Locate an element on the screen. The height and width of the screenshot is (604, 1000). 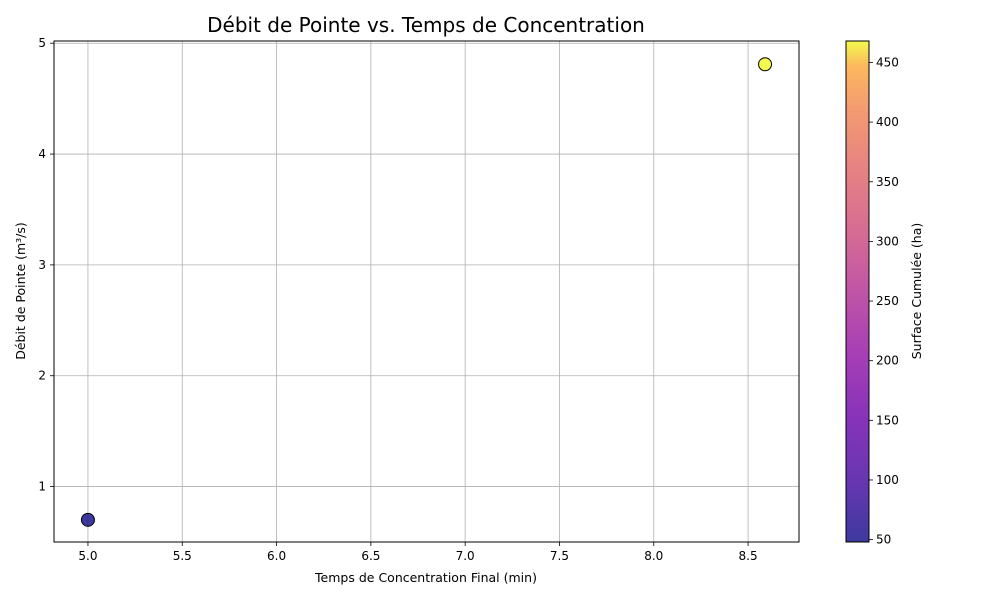
colorbar-label: Surface Cumulée (ha) is located at coordinates (916, 291).